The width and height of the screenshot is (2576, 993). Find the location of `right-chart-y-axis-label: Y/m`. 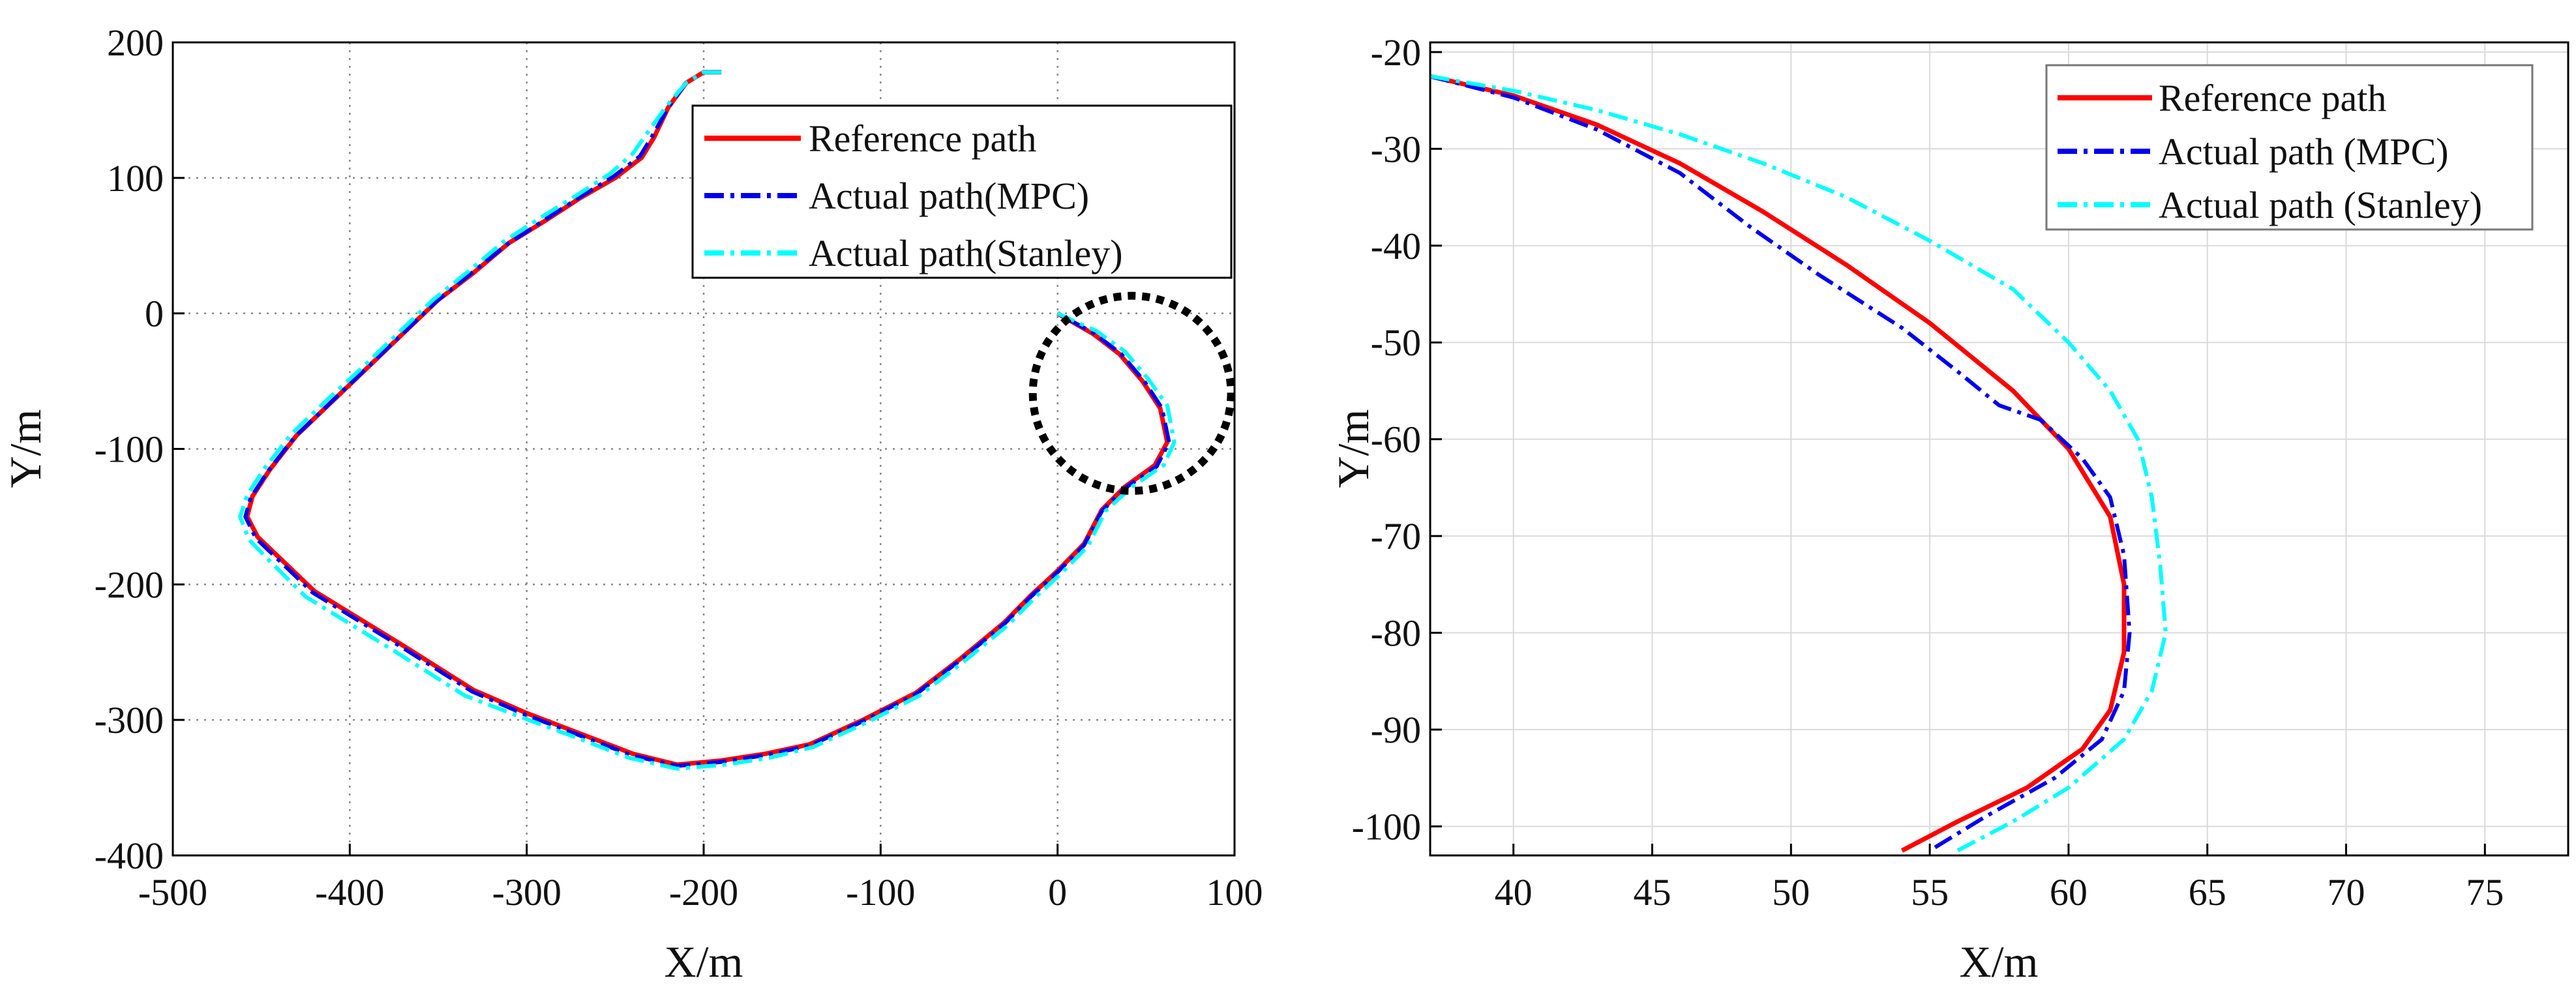

right-chart-y-axis-label: Y/m is located at coordinates (1353, 449).